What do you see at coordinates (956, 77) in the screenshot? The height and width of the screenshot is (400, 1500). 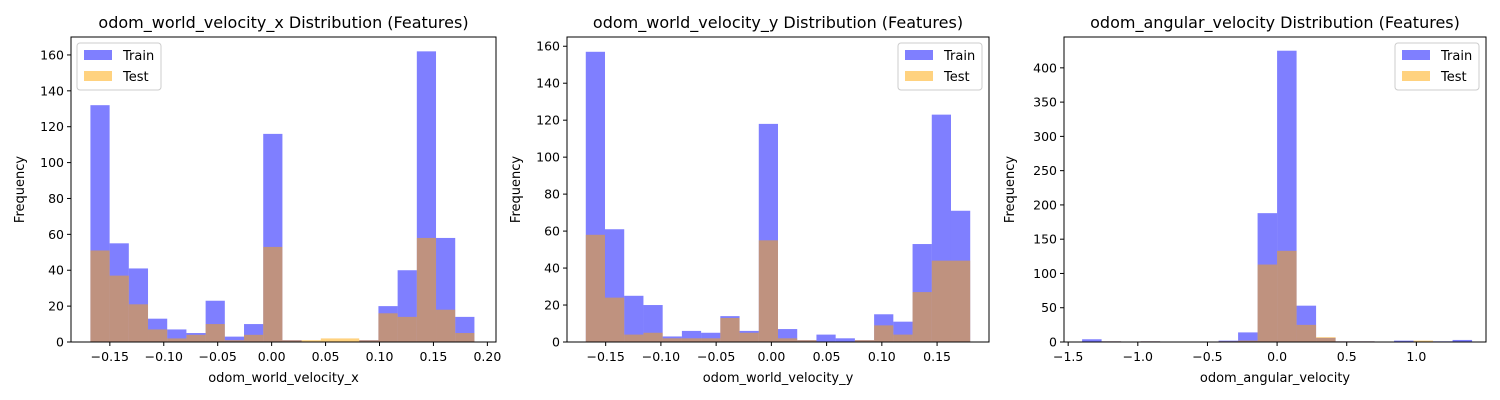 I see `legend-label-test: Test` at bounding box center [956, 77].